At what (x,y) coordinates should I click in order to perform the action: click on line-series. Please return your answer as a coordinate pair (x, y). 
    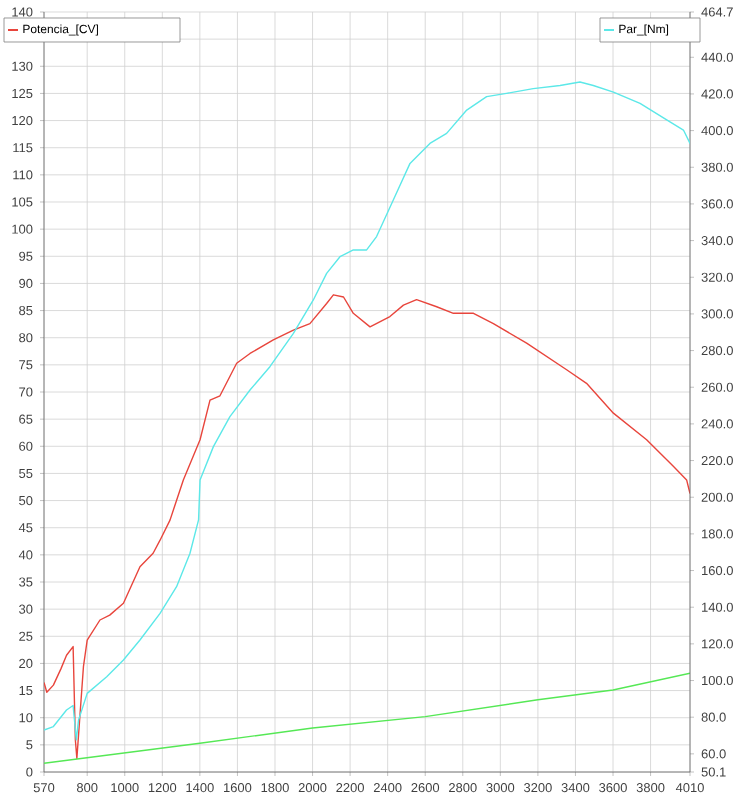
    Looking at the image, I should click on (367, 718).